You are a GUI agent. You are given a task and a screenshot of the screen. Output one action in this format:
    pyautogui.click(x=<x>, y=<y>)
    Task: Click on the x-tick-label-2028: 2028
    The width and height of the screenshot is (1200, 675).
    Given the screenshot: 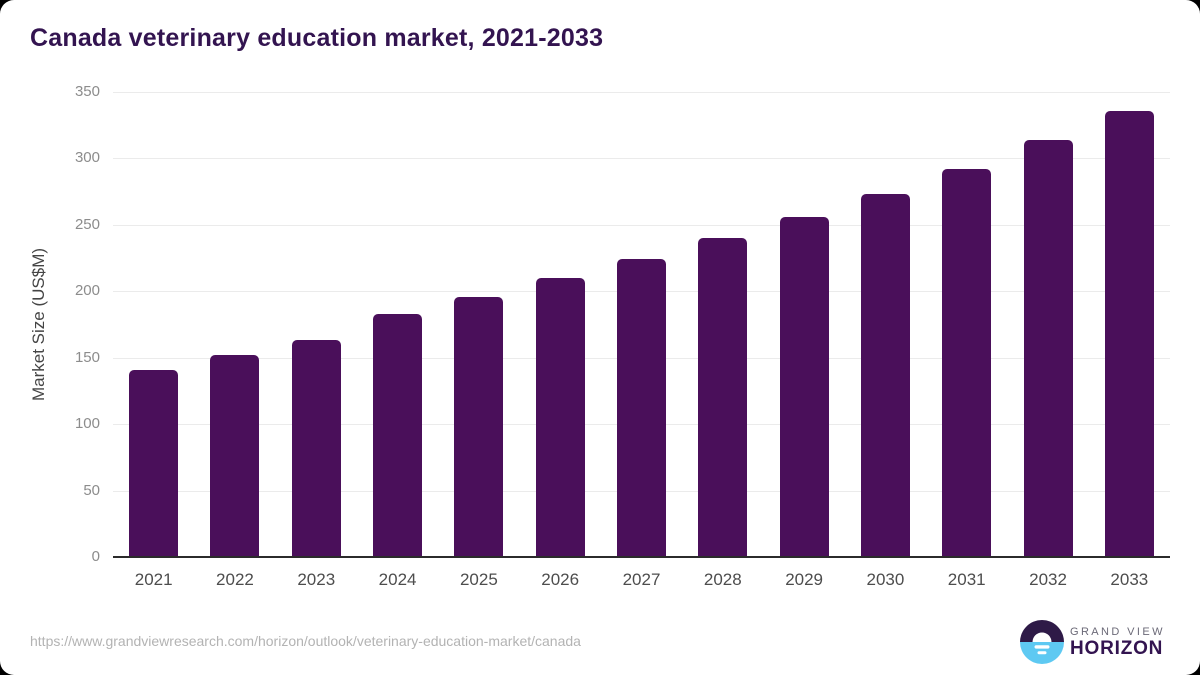 What is the action you would take?
    pyautogui.click(x=722, y=579)
    